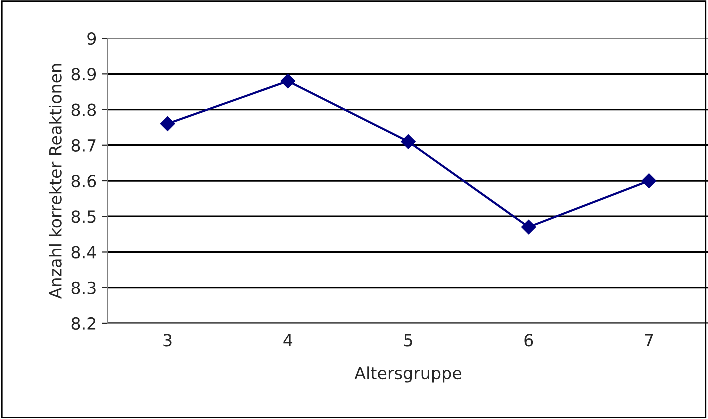  I want to click on y-tick-label: 8.8, so click(84, 110).